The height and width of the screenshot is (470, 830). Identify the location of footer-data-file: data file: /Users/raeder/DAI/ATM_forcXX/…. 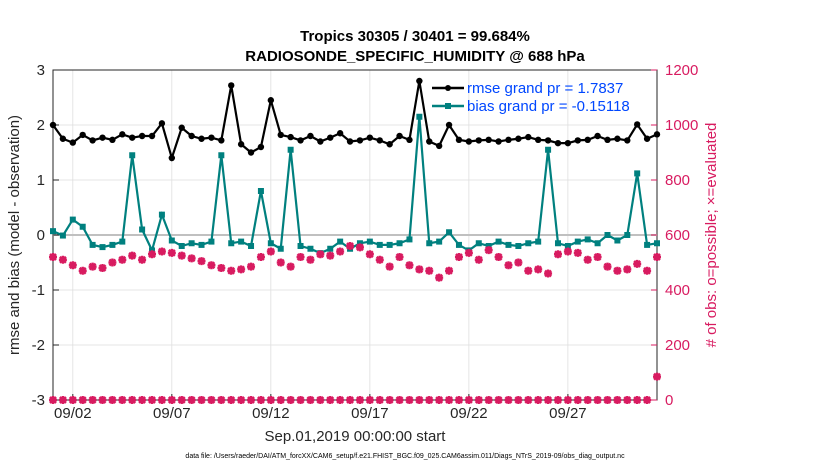
(405, 456).